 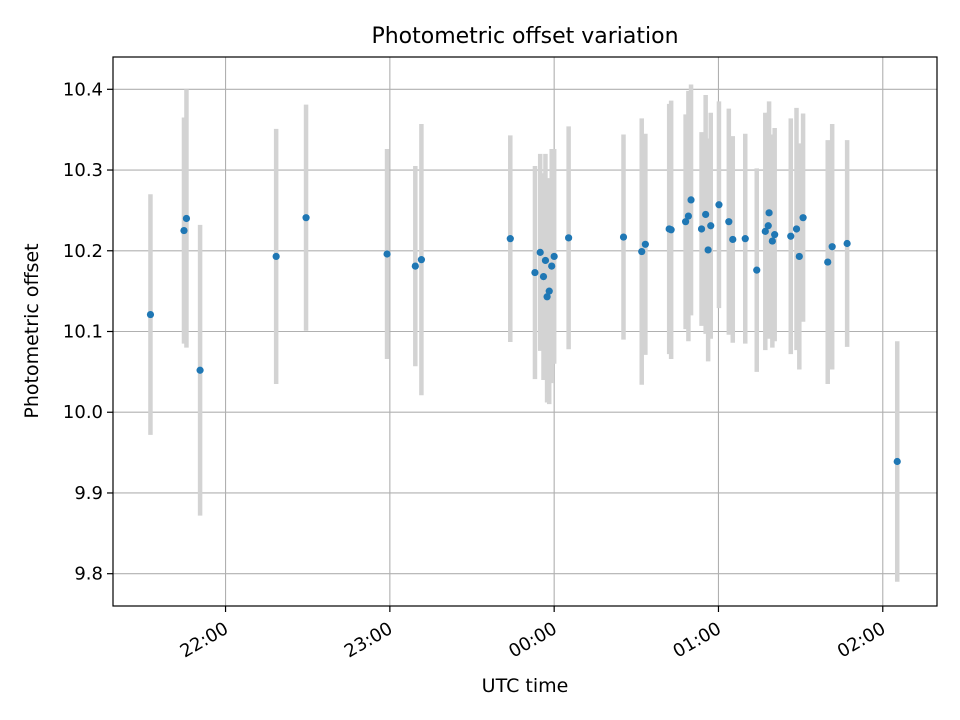 I want to click on y-axis-ticks: 9.8 9.9 10.0 10.1 10.2 10.3 10.4, so click(x=88, y=332).